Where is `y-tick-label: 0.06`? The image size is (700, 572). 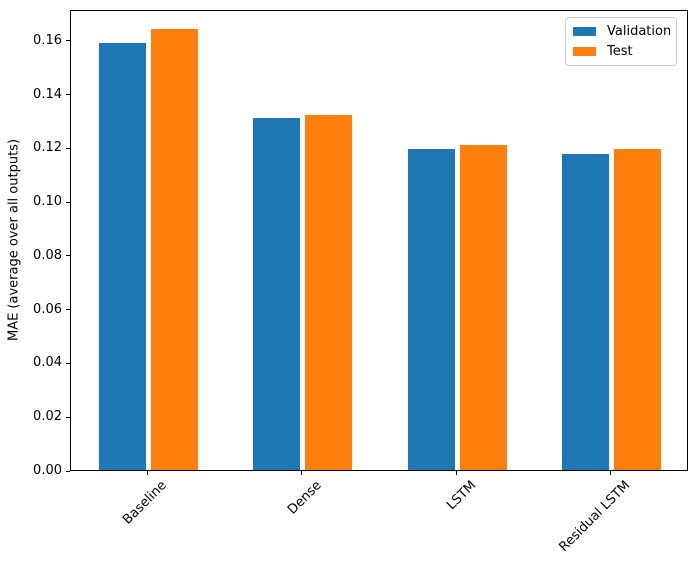
y-tick-label: 0.06 is located at coordinates (47, 309).